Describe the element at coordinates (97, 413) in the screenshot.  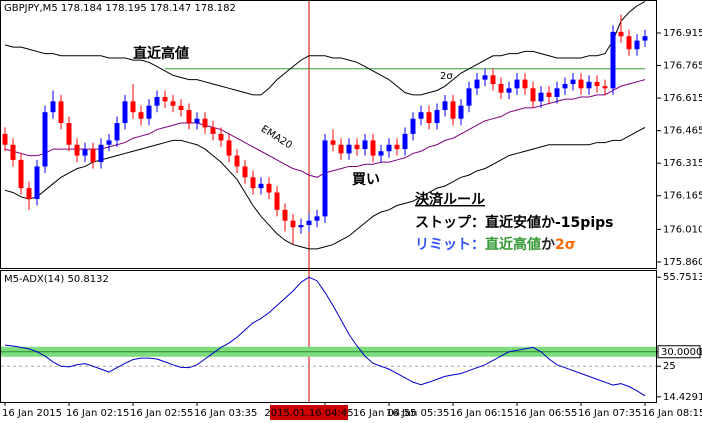
I see `x-tick-label: 16 Jan 02:15` at that location.